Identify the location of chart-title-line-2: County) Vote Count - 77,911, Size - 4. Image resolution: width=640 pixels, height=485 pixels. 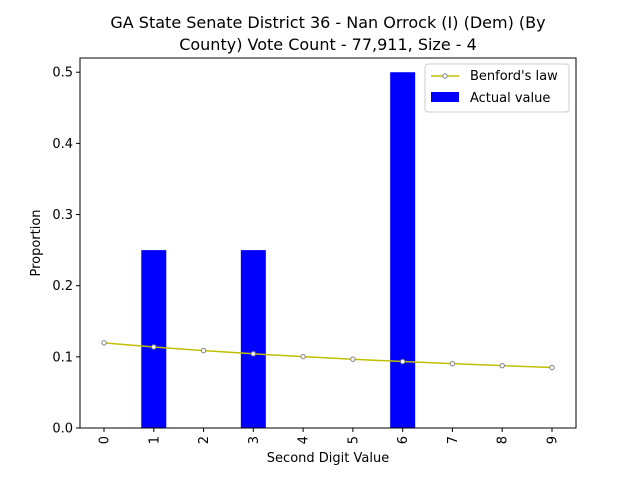
(328, 44).